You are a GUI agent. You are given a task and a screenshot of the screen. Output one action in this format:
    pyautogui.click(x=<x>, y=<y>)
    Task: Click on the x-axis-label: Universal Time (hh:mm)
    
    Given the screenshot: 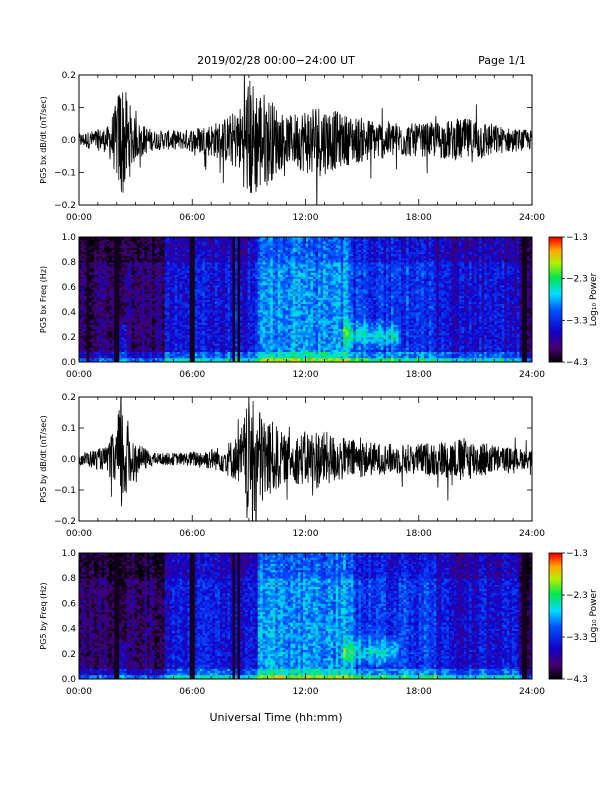 What is the action you would take?
    pyautogui.click(x=276, y=717)
    